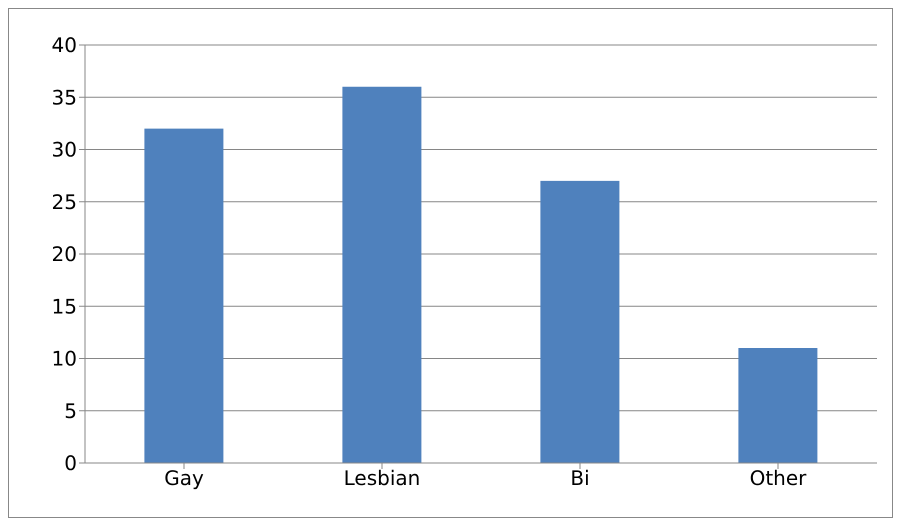 This screenshot has width=901, height=526. I want to click on x-tick-label: Gay, so click(184, 478).